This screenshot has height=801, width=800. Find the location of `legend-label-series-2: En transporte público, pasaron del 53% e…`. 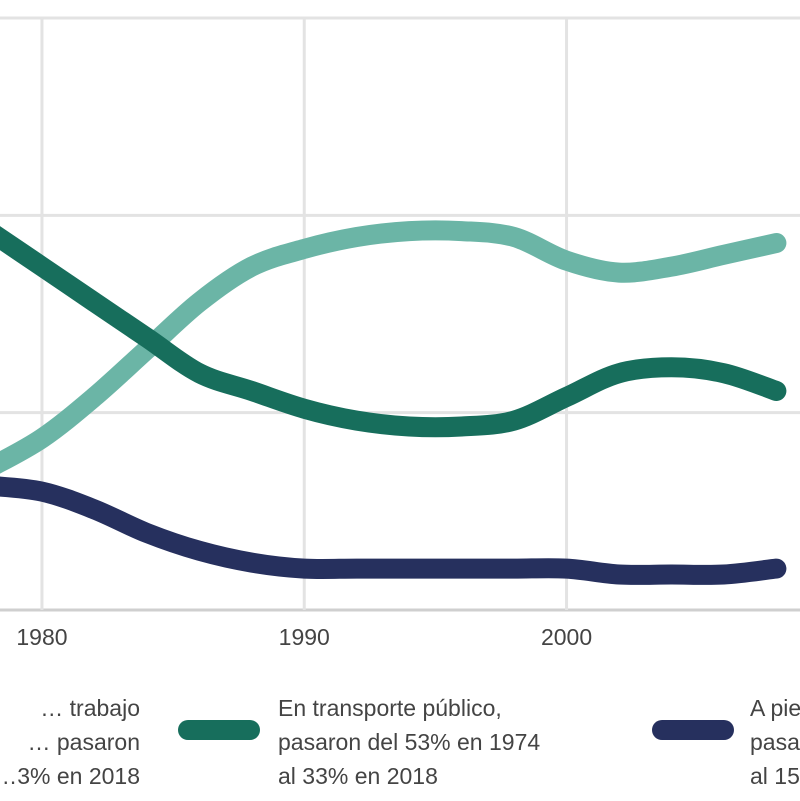

legend-label-series-2: En transporte público, pasaron del 53% e… is located at coordinates (409, 742).